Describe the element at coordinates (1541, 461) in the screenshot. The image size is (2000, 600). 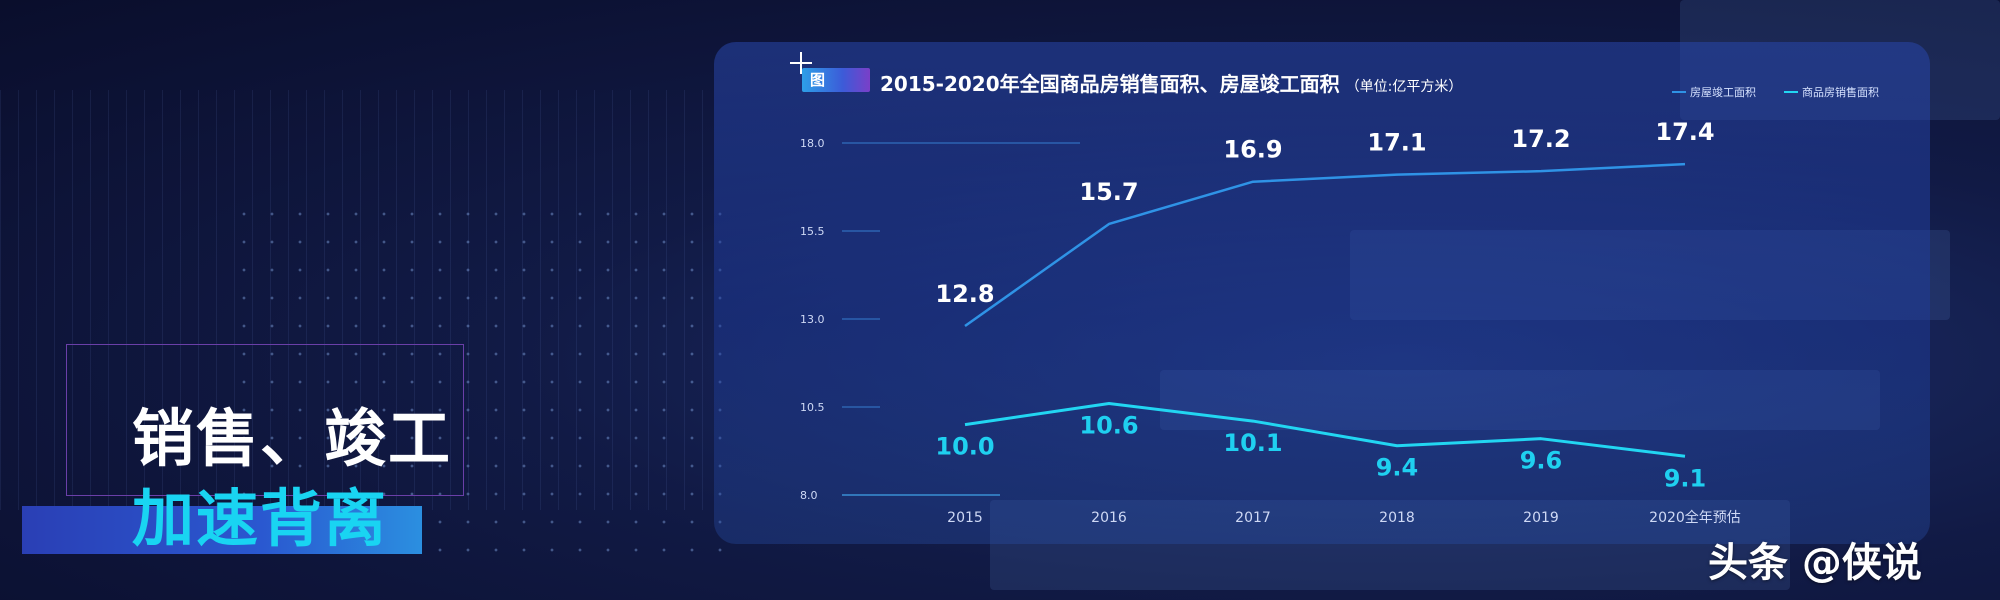
I see `data-label-sales: 9.6` at that location.